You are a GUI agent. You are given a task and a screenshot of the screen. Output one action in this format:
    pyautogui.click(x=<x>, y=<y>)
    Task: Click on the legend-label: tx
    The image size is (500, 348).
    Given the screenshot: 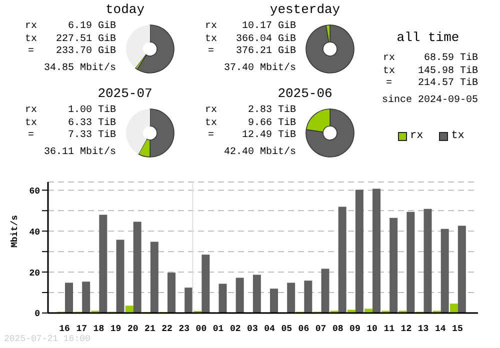 What is the action you would take?
    pyautogui.click(x=457, y=136)
    